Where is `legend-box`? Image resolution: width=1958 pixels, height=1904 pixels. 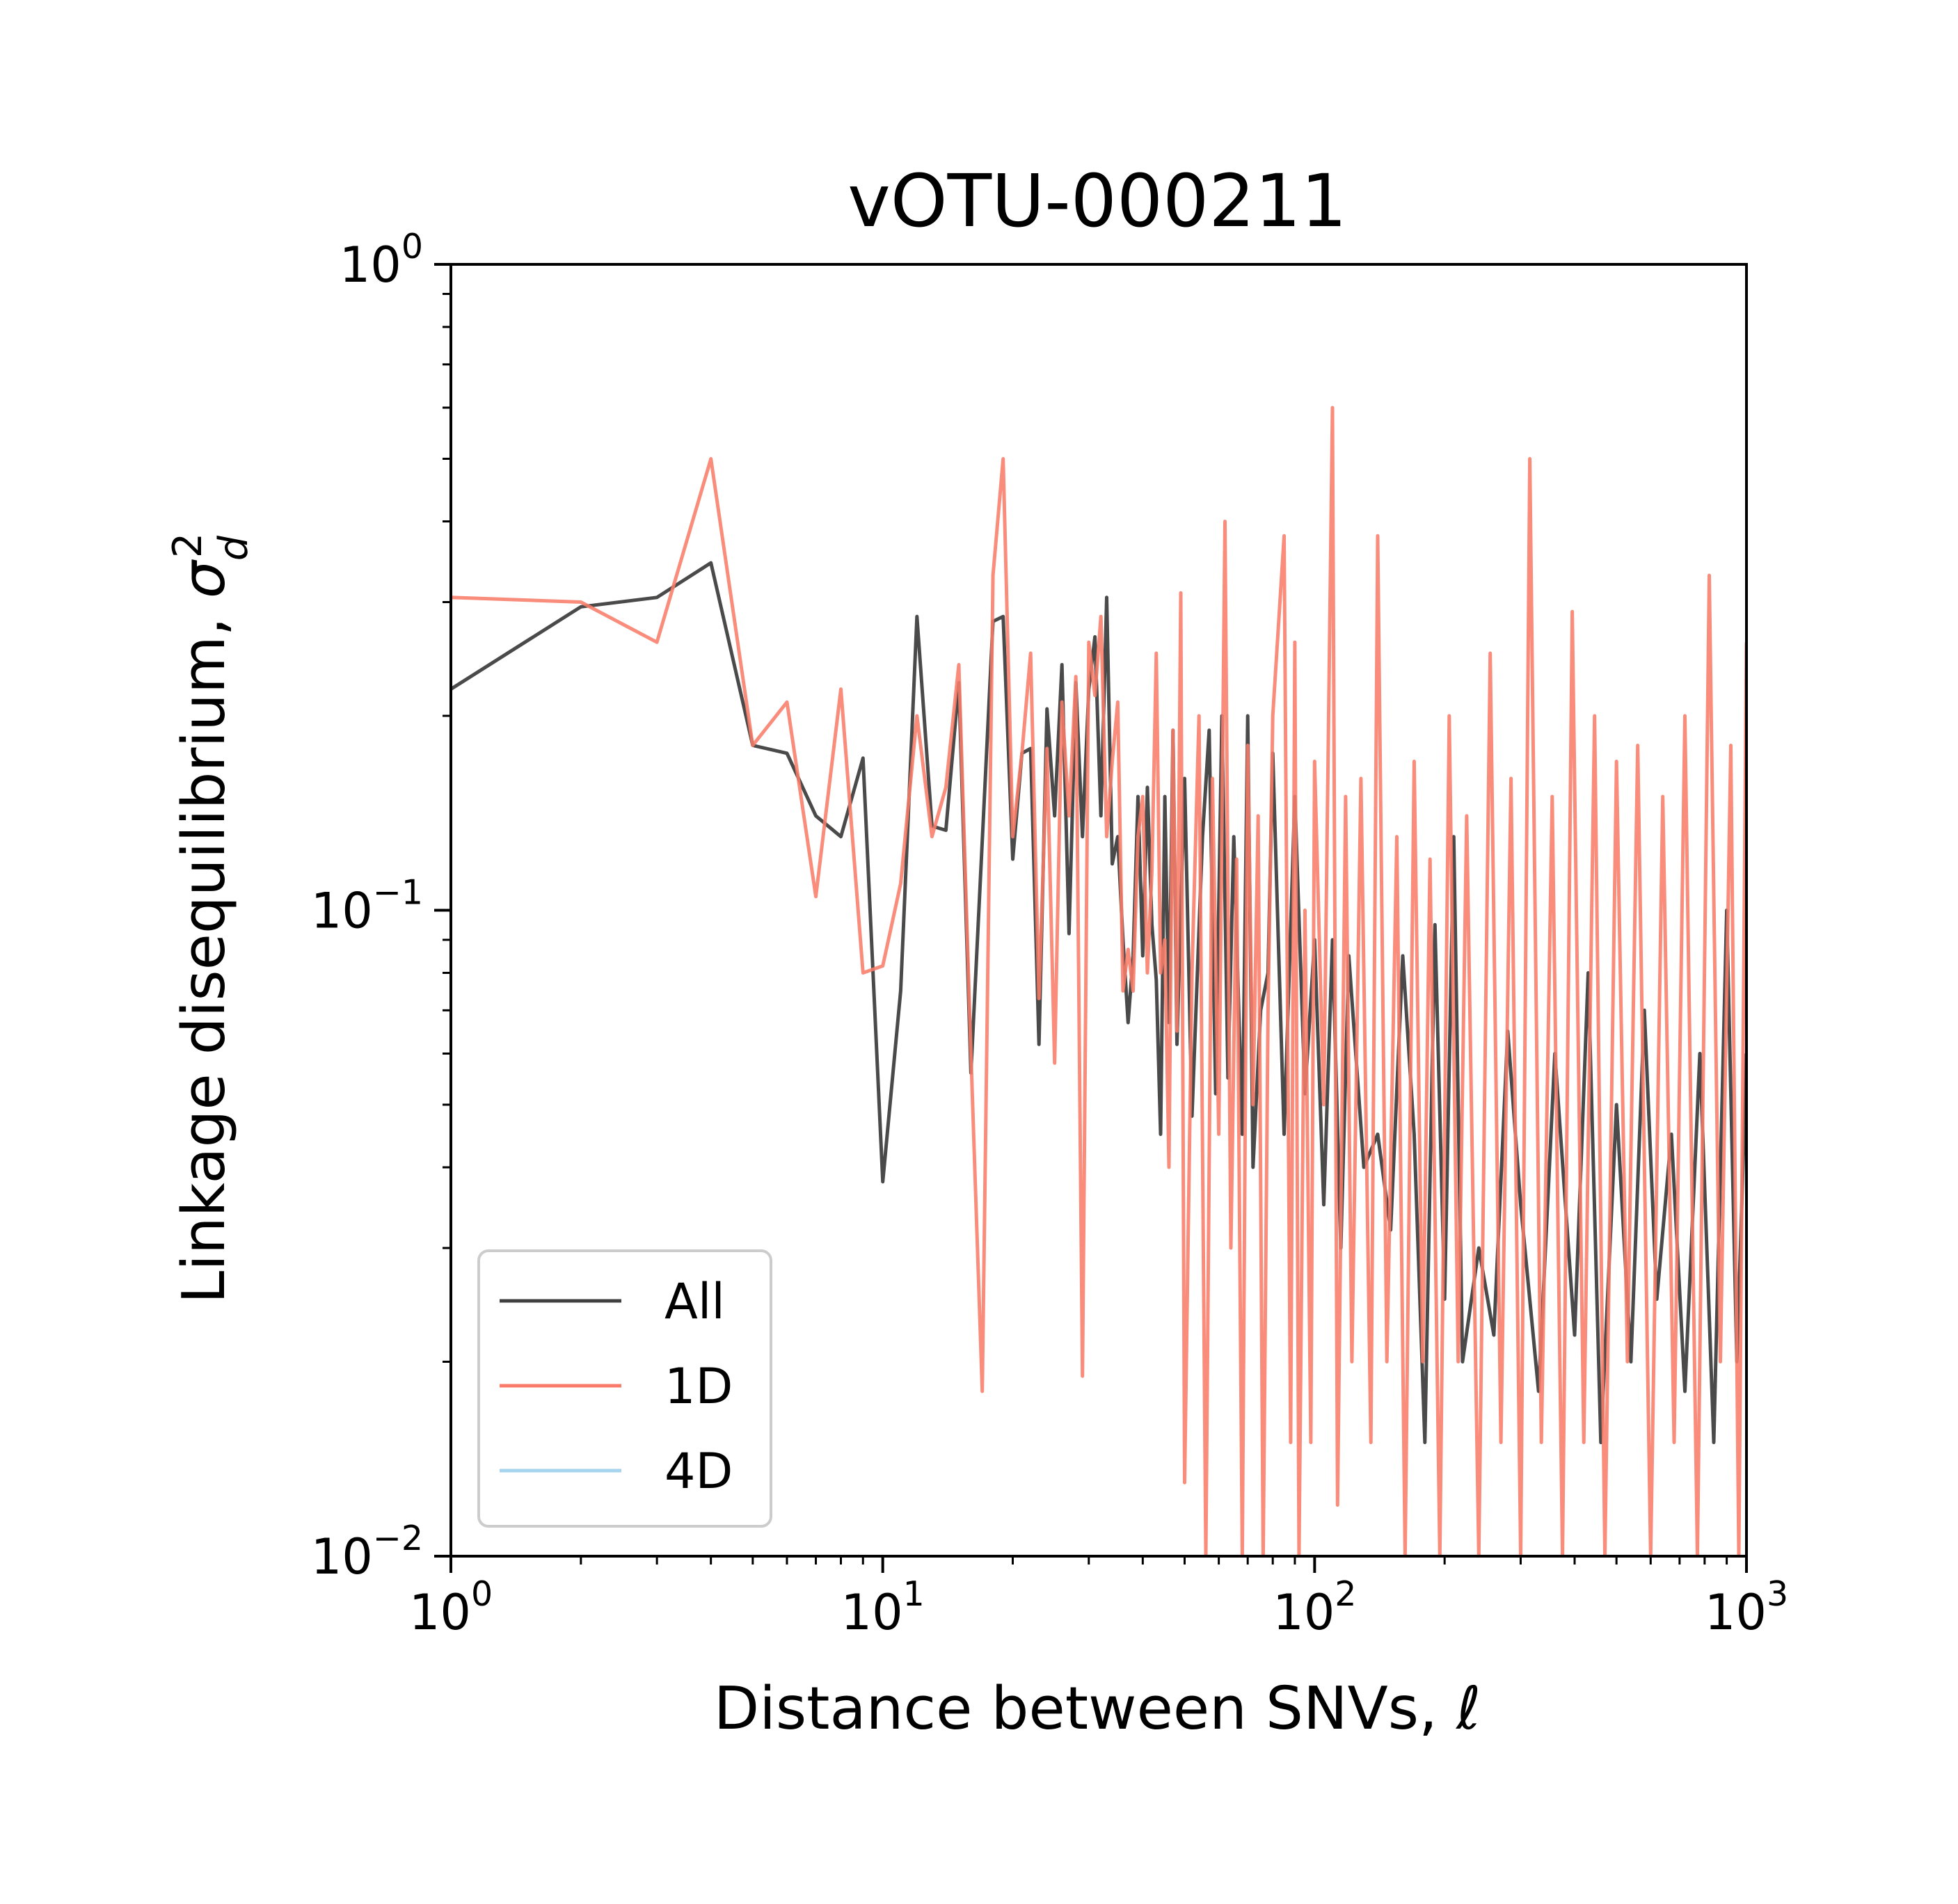
legend-box is located at coordinates (624, 1388).